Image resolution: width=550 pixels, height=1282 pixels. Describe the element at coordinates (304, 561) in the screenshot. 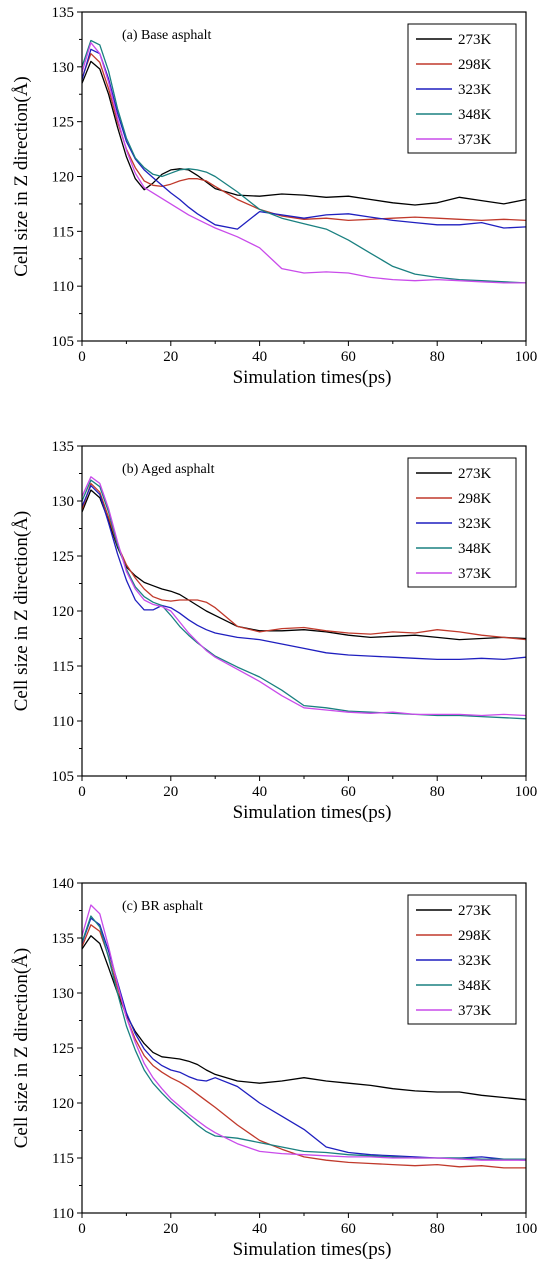

I see `series-line-298K` at that location.